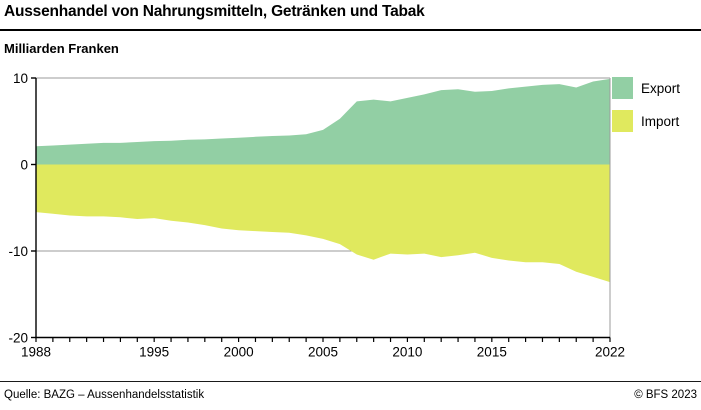  What do you see at coordinates (18, 251) in the screenshot?
I see `y-tick-label: -10` at bounding box center [18, 251].